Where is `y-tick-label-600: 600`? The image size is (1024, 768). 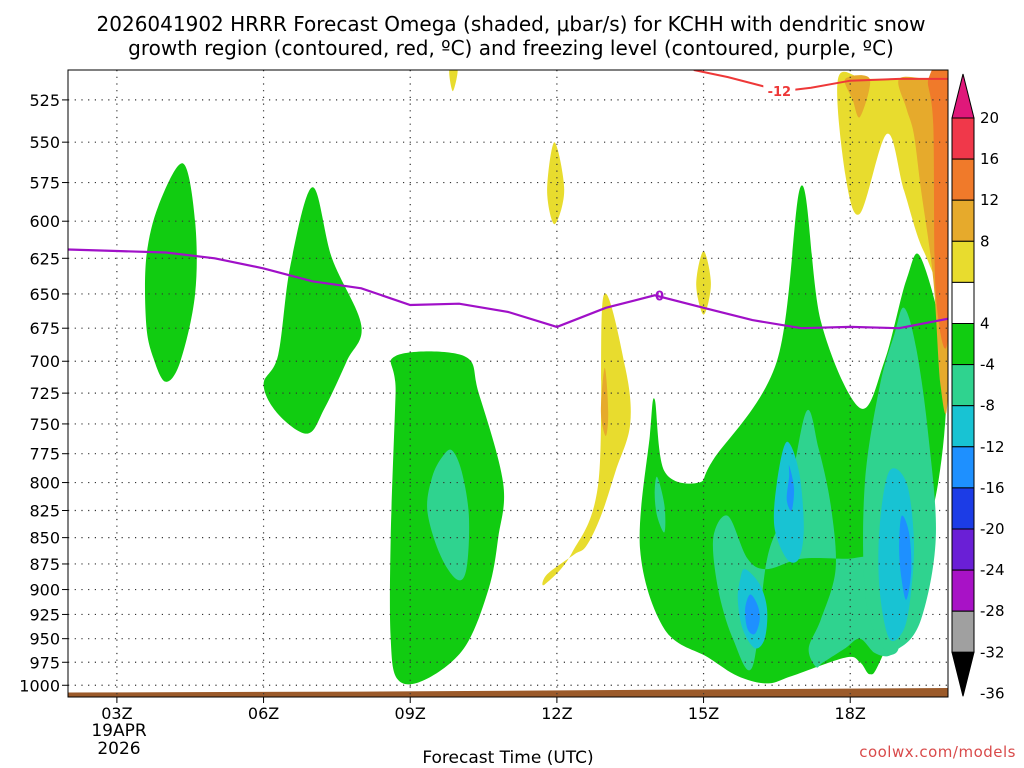
y-tick-label-600: 600 is located at coordinates (44, 221).